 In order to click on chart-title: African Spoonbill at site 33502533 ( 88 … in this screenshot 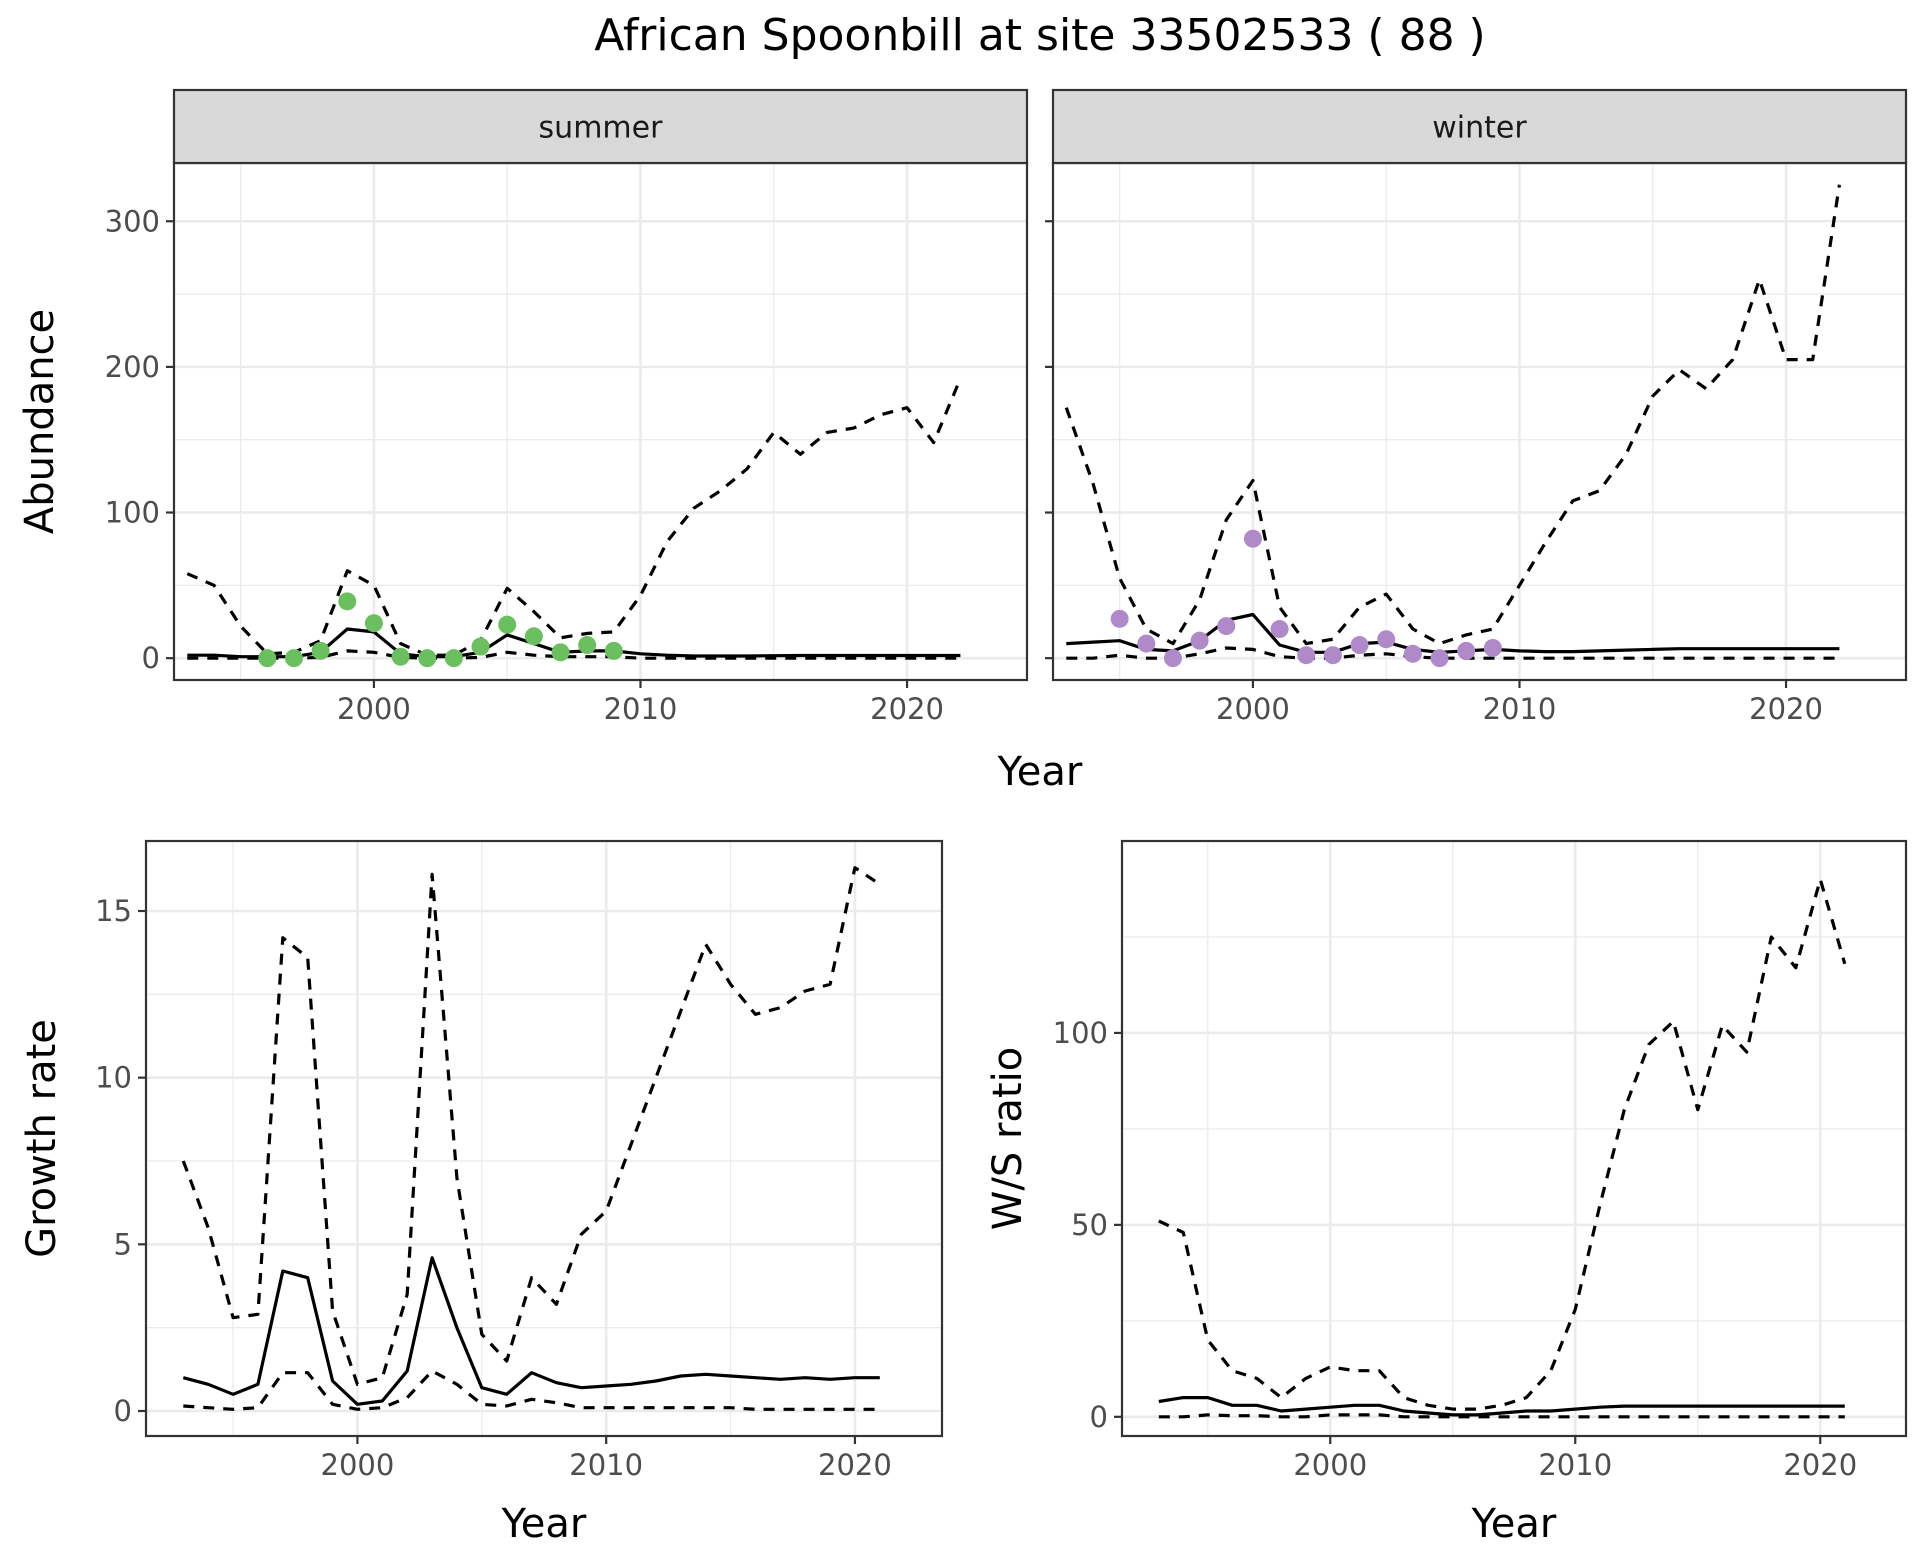, I will do `click(1039, 35)`.